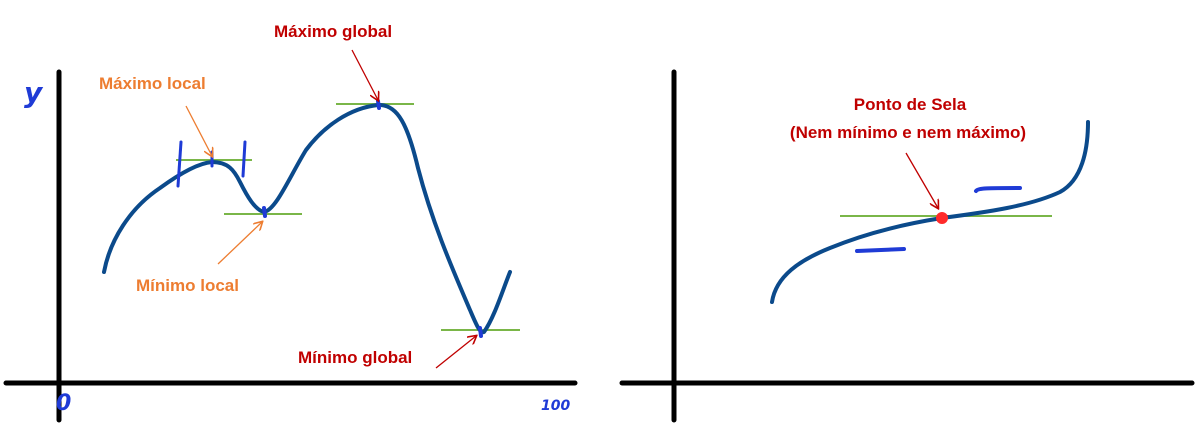 This screenshot has width=1203, height=443. I want to click on x-end-label: 100, so click(555, 406).